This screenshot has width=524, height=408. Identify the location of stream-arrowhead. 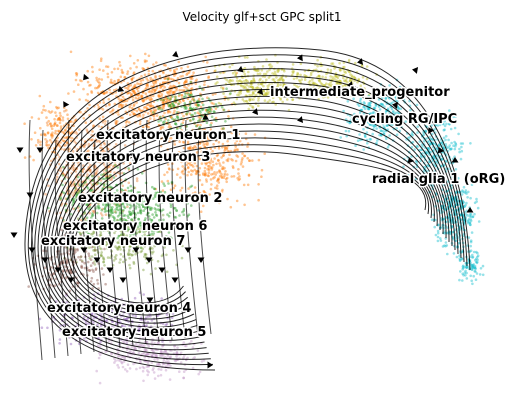
(20, 150).